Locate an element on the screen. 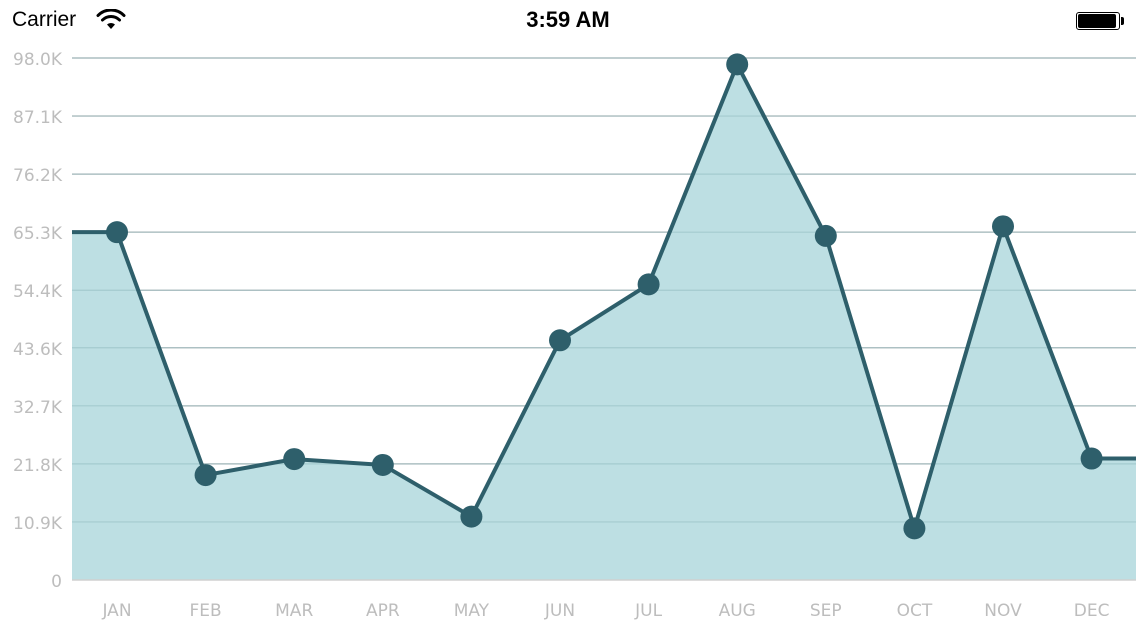 The image size is (1136, 640). y-tick-label: 87.1K is located at coordinates (38, 118).